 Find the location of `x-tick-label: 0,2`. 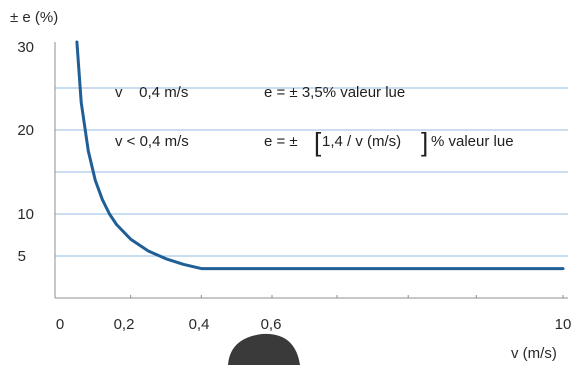

x-tick-label: 0,2 is located at coordinates (124, 324).